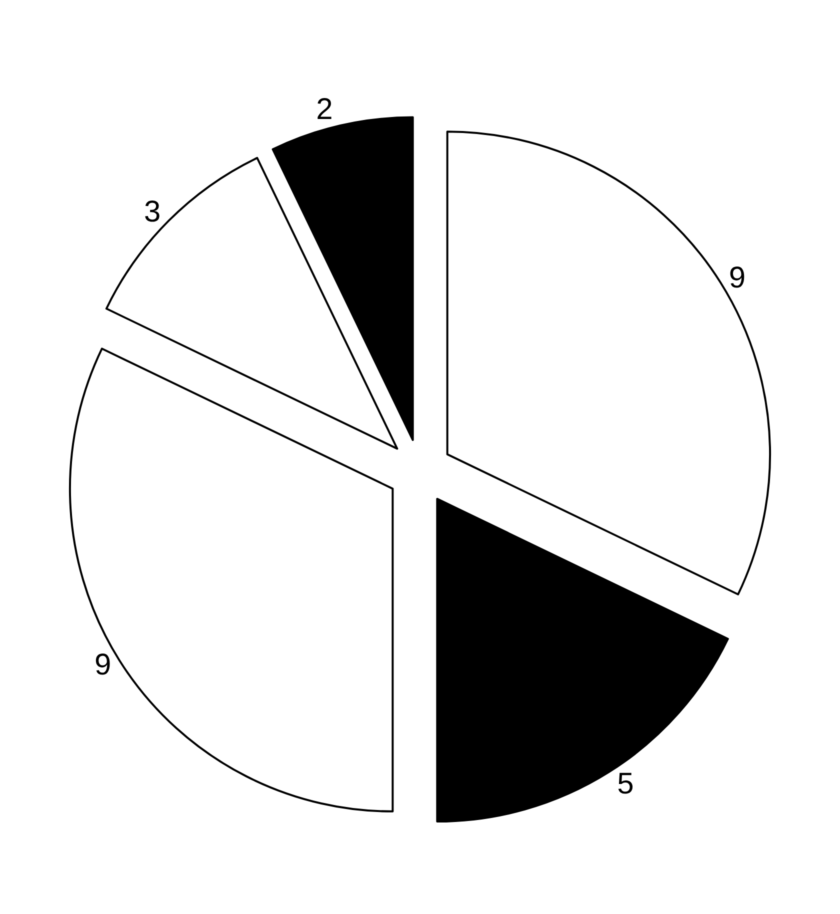  Describe the element at coordinates (324, 109) in the screenshot. I see `data-label: 2` at that location.